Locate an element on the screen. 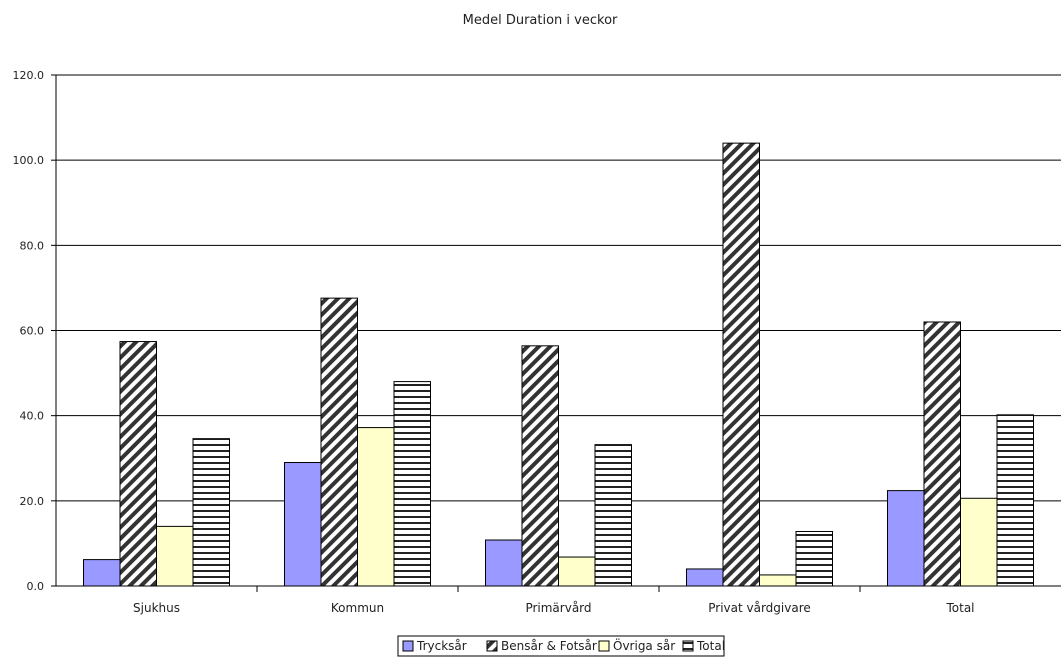  legend-label: Övriga sår is located at coordinates (644, 645).